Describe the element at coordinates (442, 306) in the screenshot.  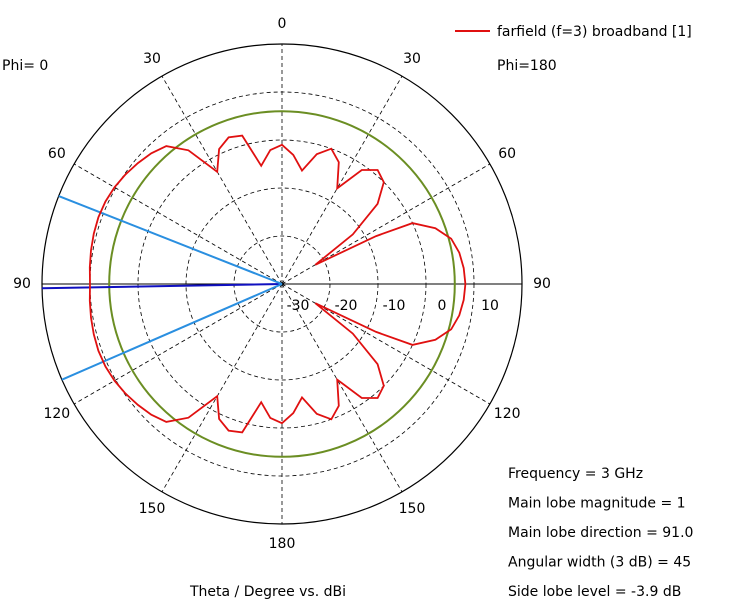
I see `r-tick-label: 0` at that location.